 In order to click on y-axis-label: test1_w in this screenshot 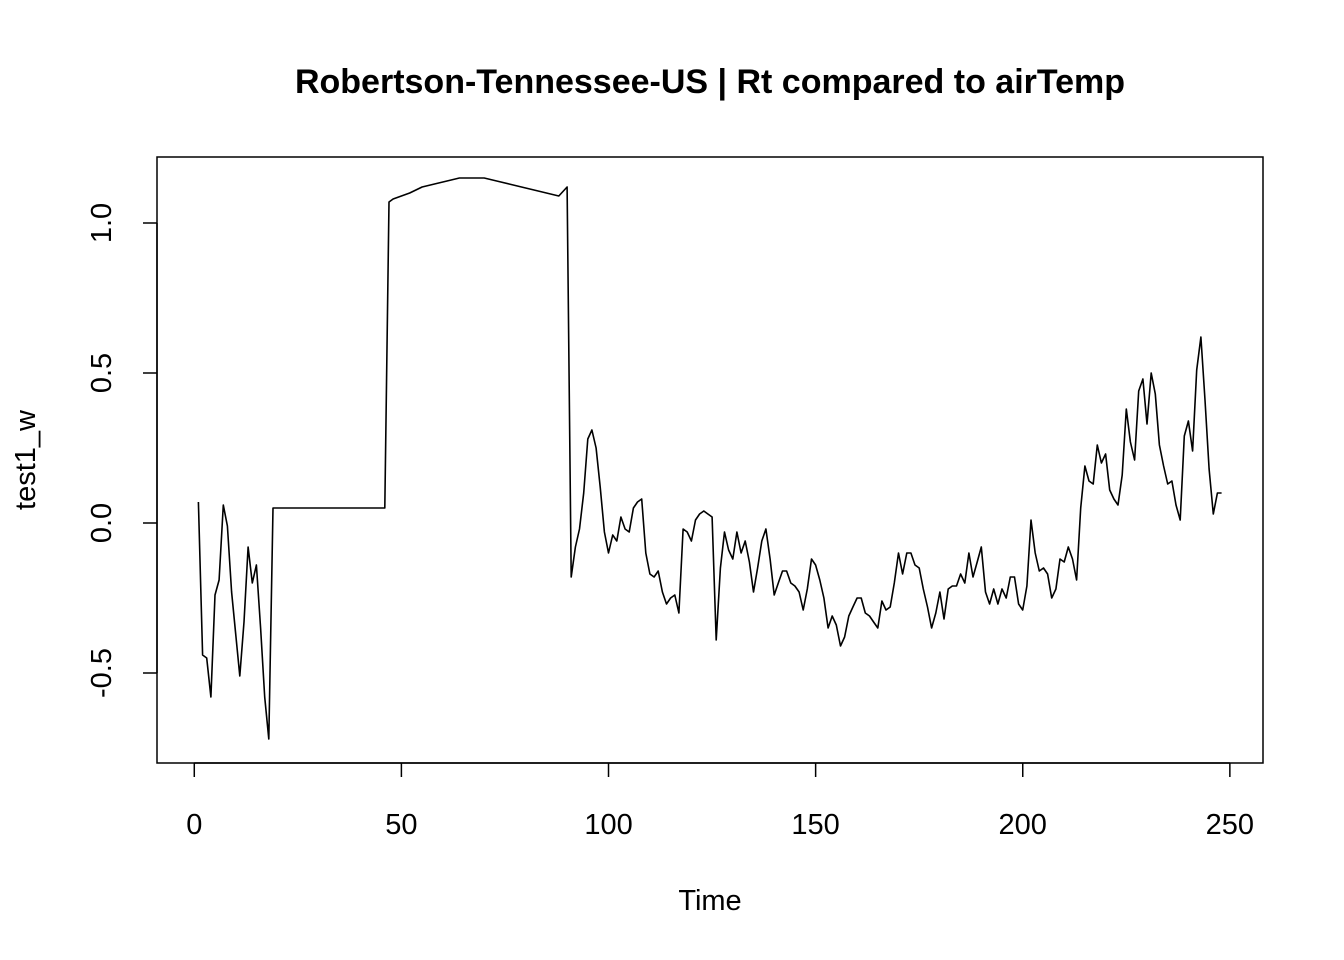, I will do `click(26, 459)`.